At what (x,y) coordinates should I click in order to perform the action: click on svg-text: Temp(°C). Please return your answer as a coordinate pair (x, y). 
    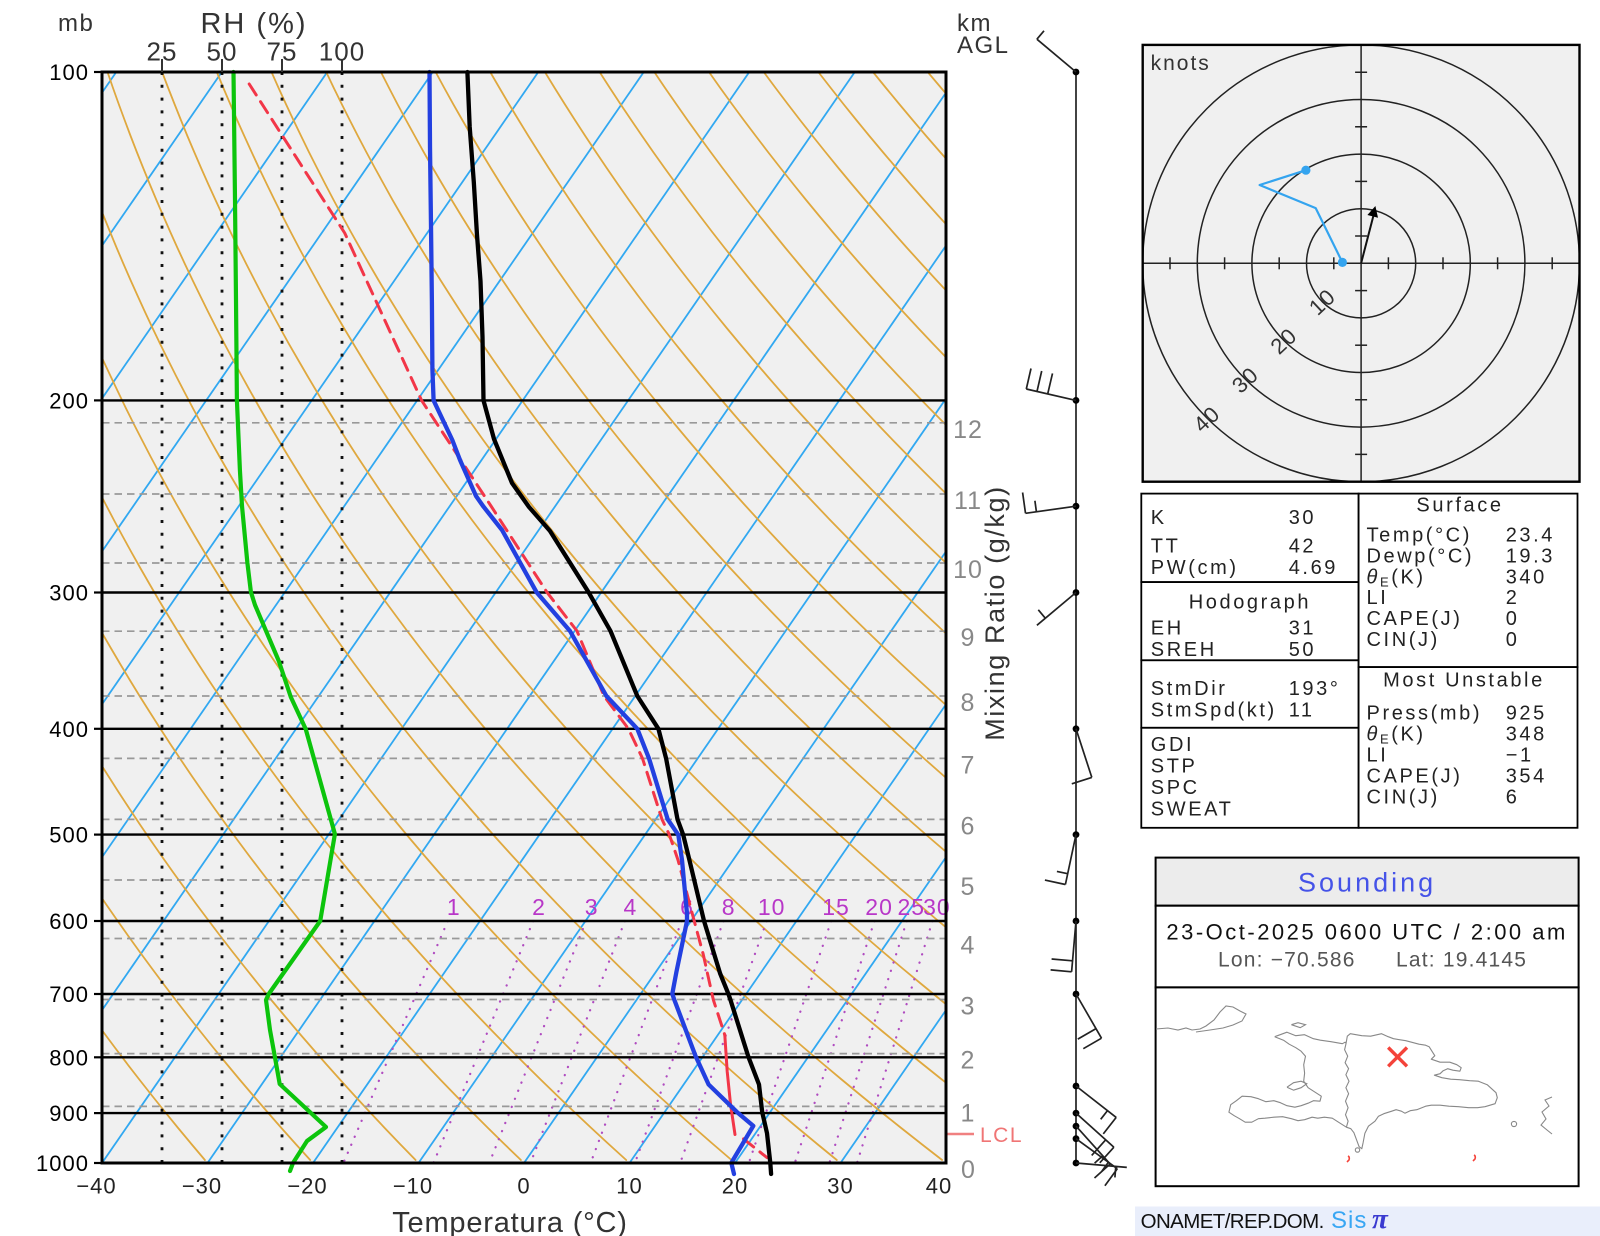
    Looking at the image, I should click on (1419, 535).